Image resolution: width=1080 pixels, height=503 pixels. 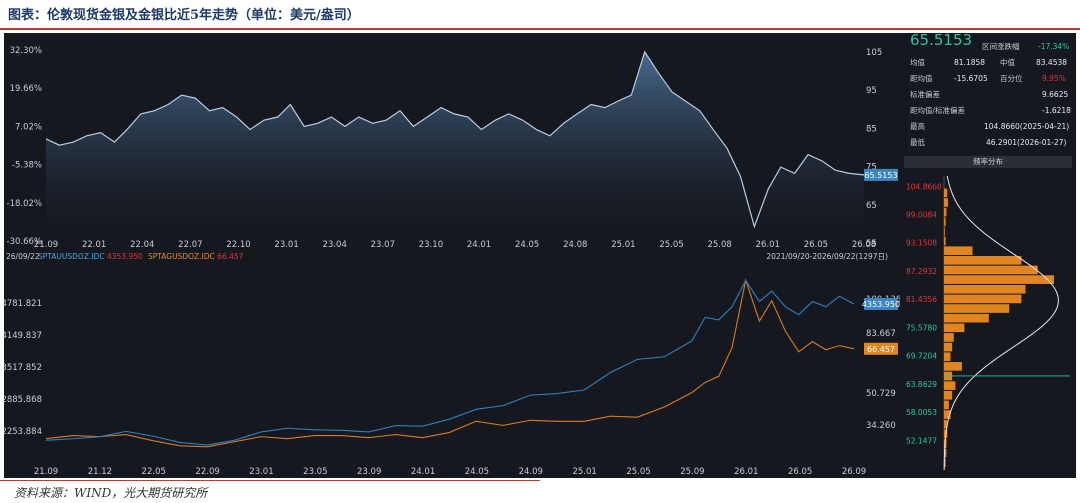 I want to click on hist-tick: 69.7204, so click(x=921, y=356).